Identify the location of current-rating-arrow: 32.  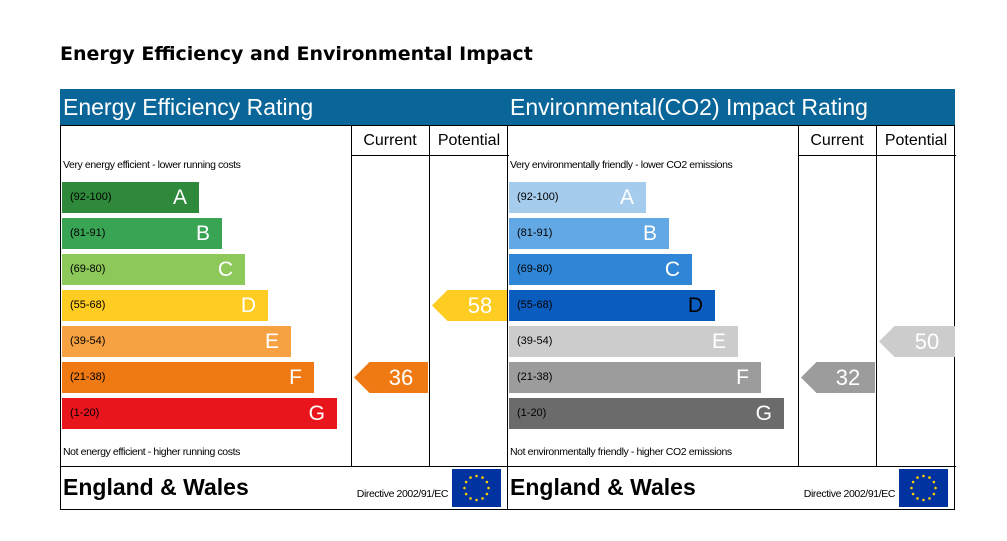
(838, 377).